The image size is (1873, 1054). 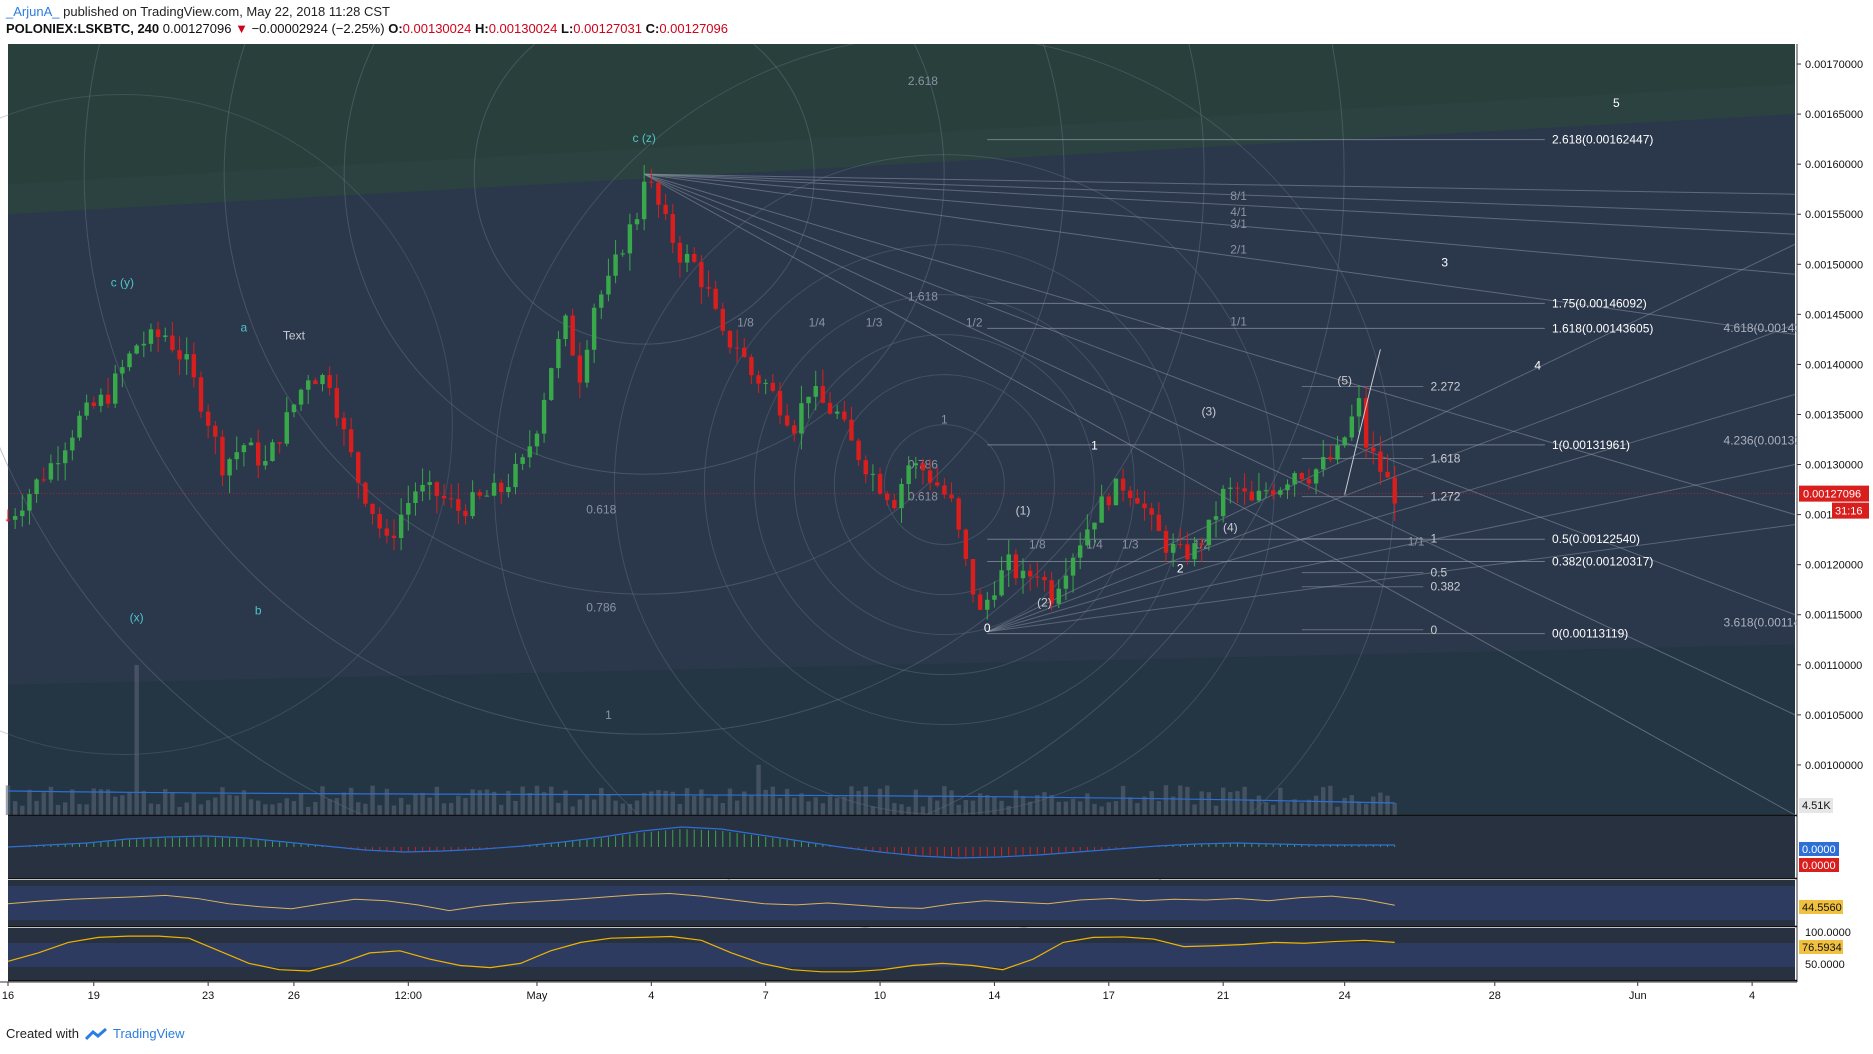 I want to click on symbol-title: POLONIEX:LSKBTC, 240, so click(x=83, y=28).